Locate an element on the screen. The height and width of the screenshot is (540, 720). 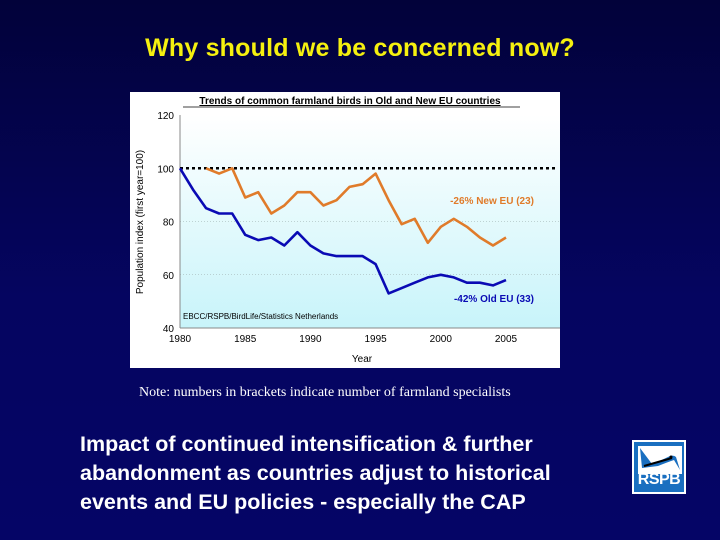
bird-icon is located at coordinates (660, 460).